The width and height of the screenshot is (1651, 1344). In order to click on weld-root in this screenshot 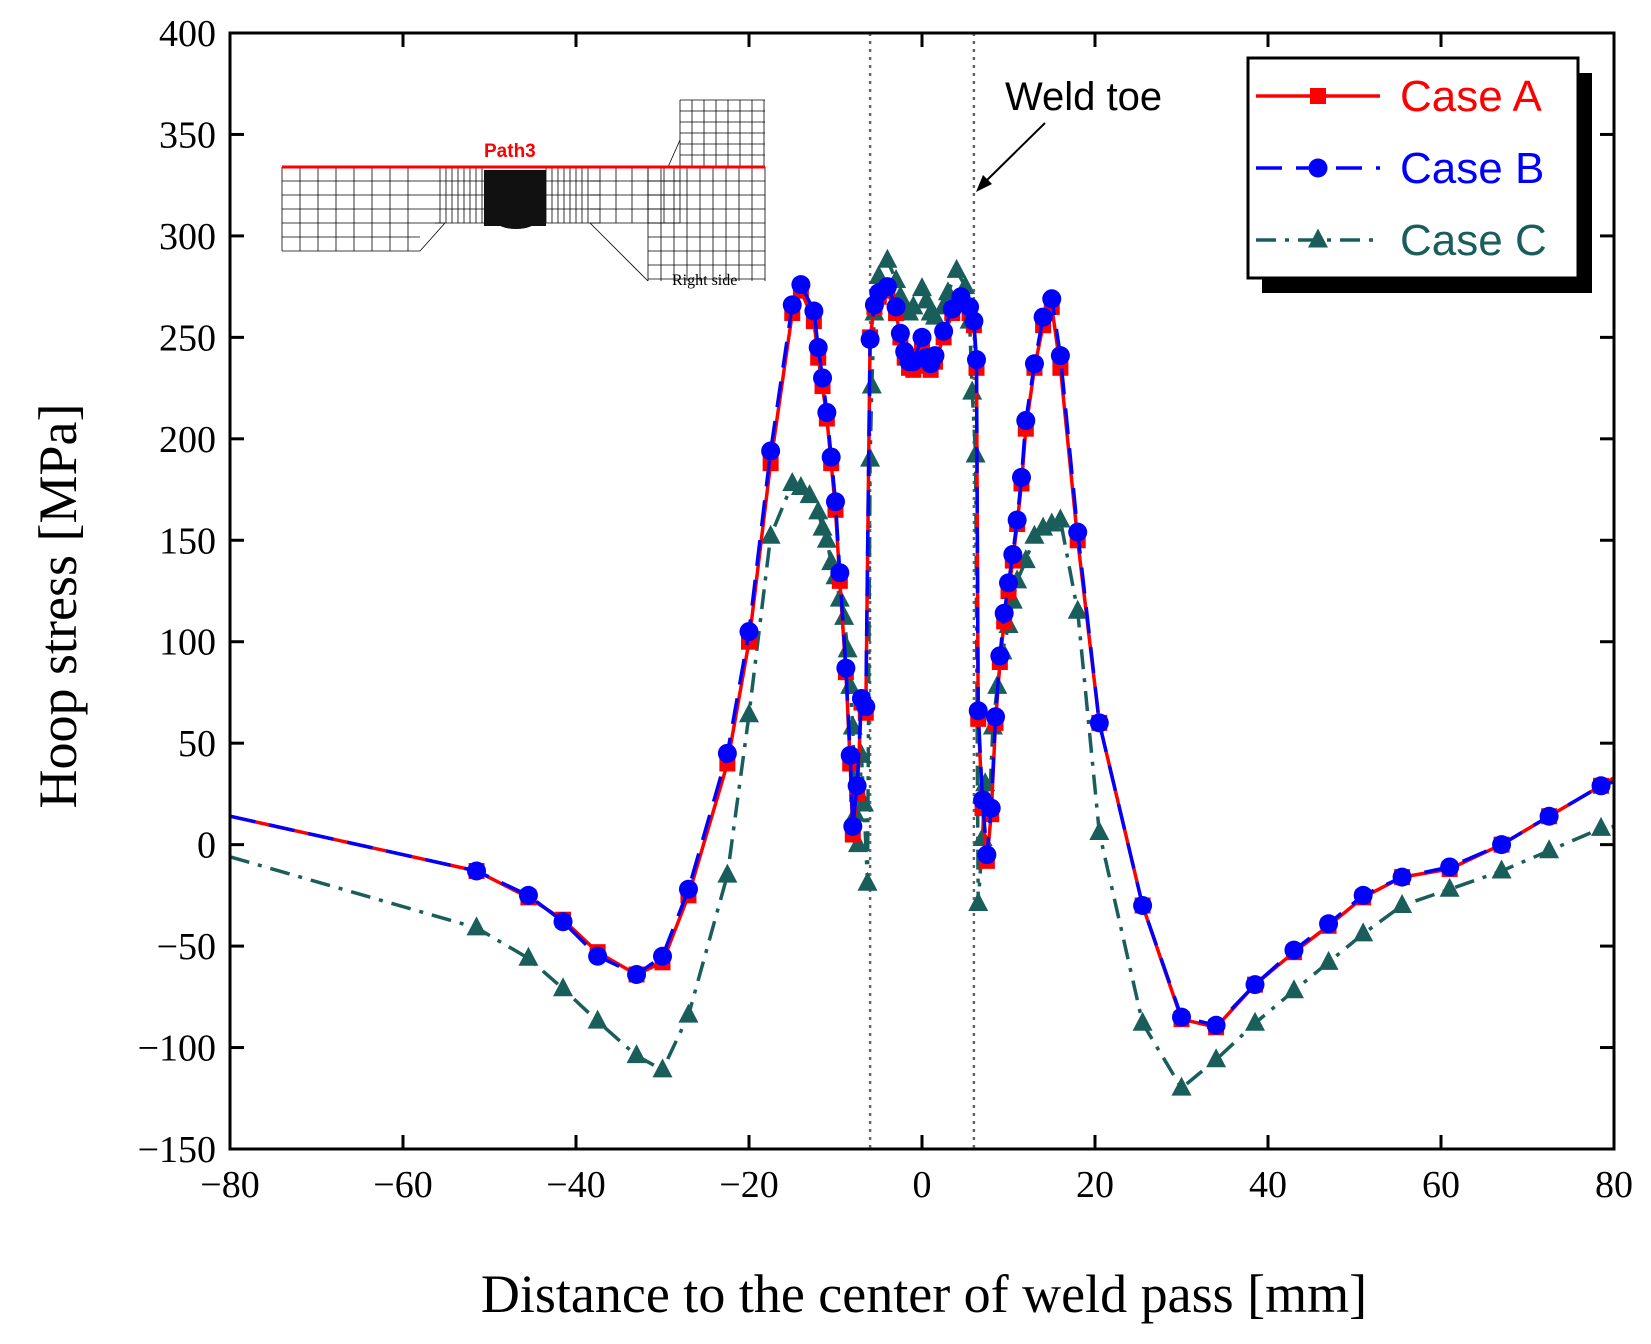, I will do `click(516, 221)`.